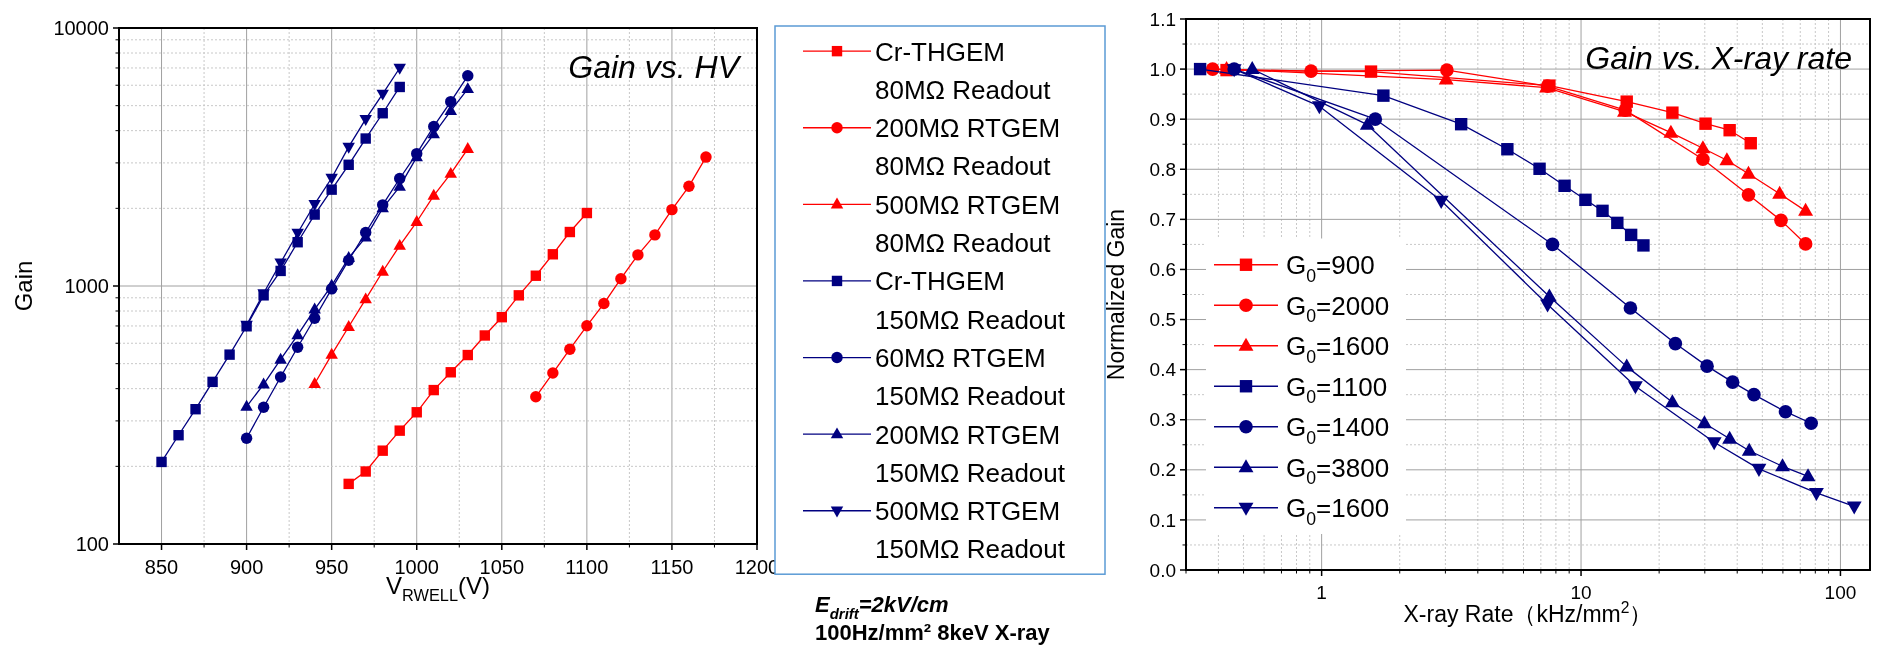 Image resolution: width=1878 pixels, height=647 pixels. What do you see at coordinates (161, 567) in the screenshot?
I see `x-tick-label: 850` at bounding box center [161, 567].